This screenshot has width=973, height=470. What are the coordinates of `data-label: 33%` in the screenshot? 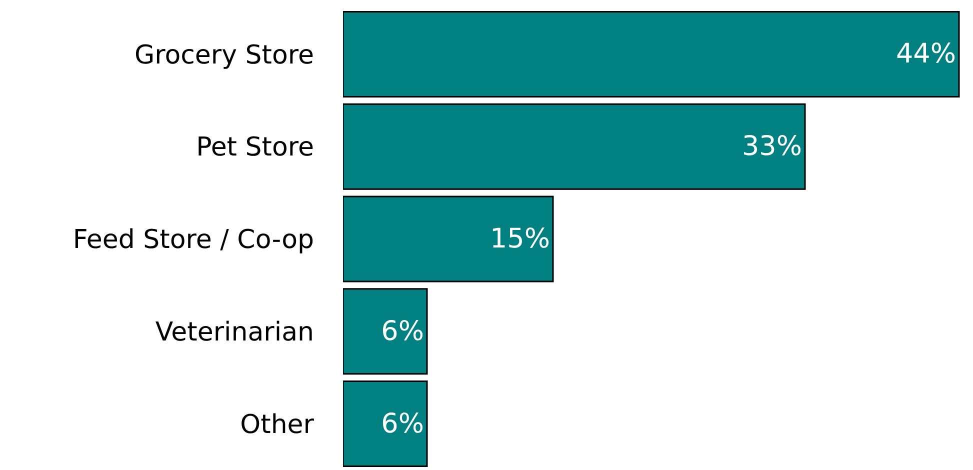 It's located at (772, 146).